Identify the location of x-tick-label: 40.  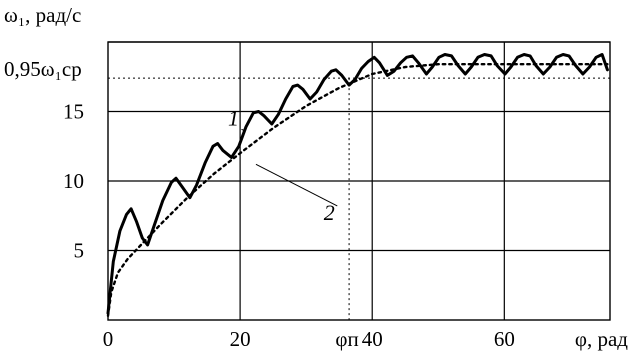
(372, 339).